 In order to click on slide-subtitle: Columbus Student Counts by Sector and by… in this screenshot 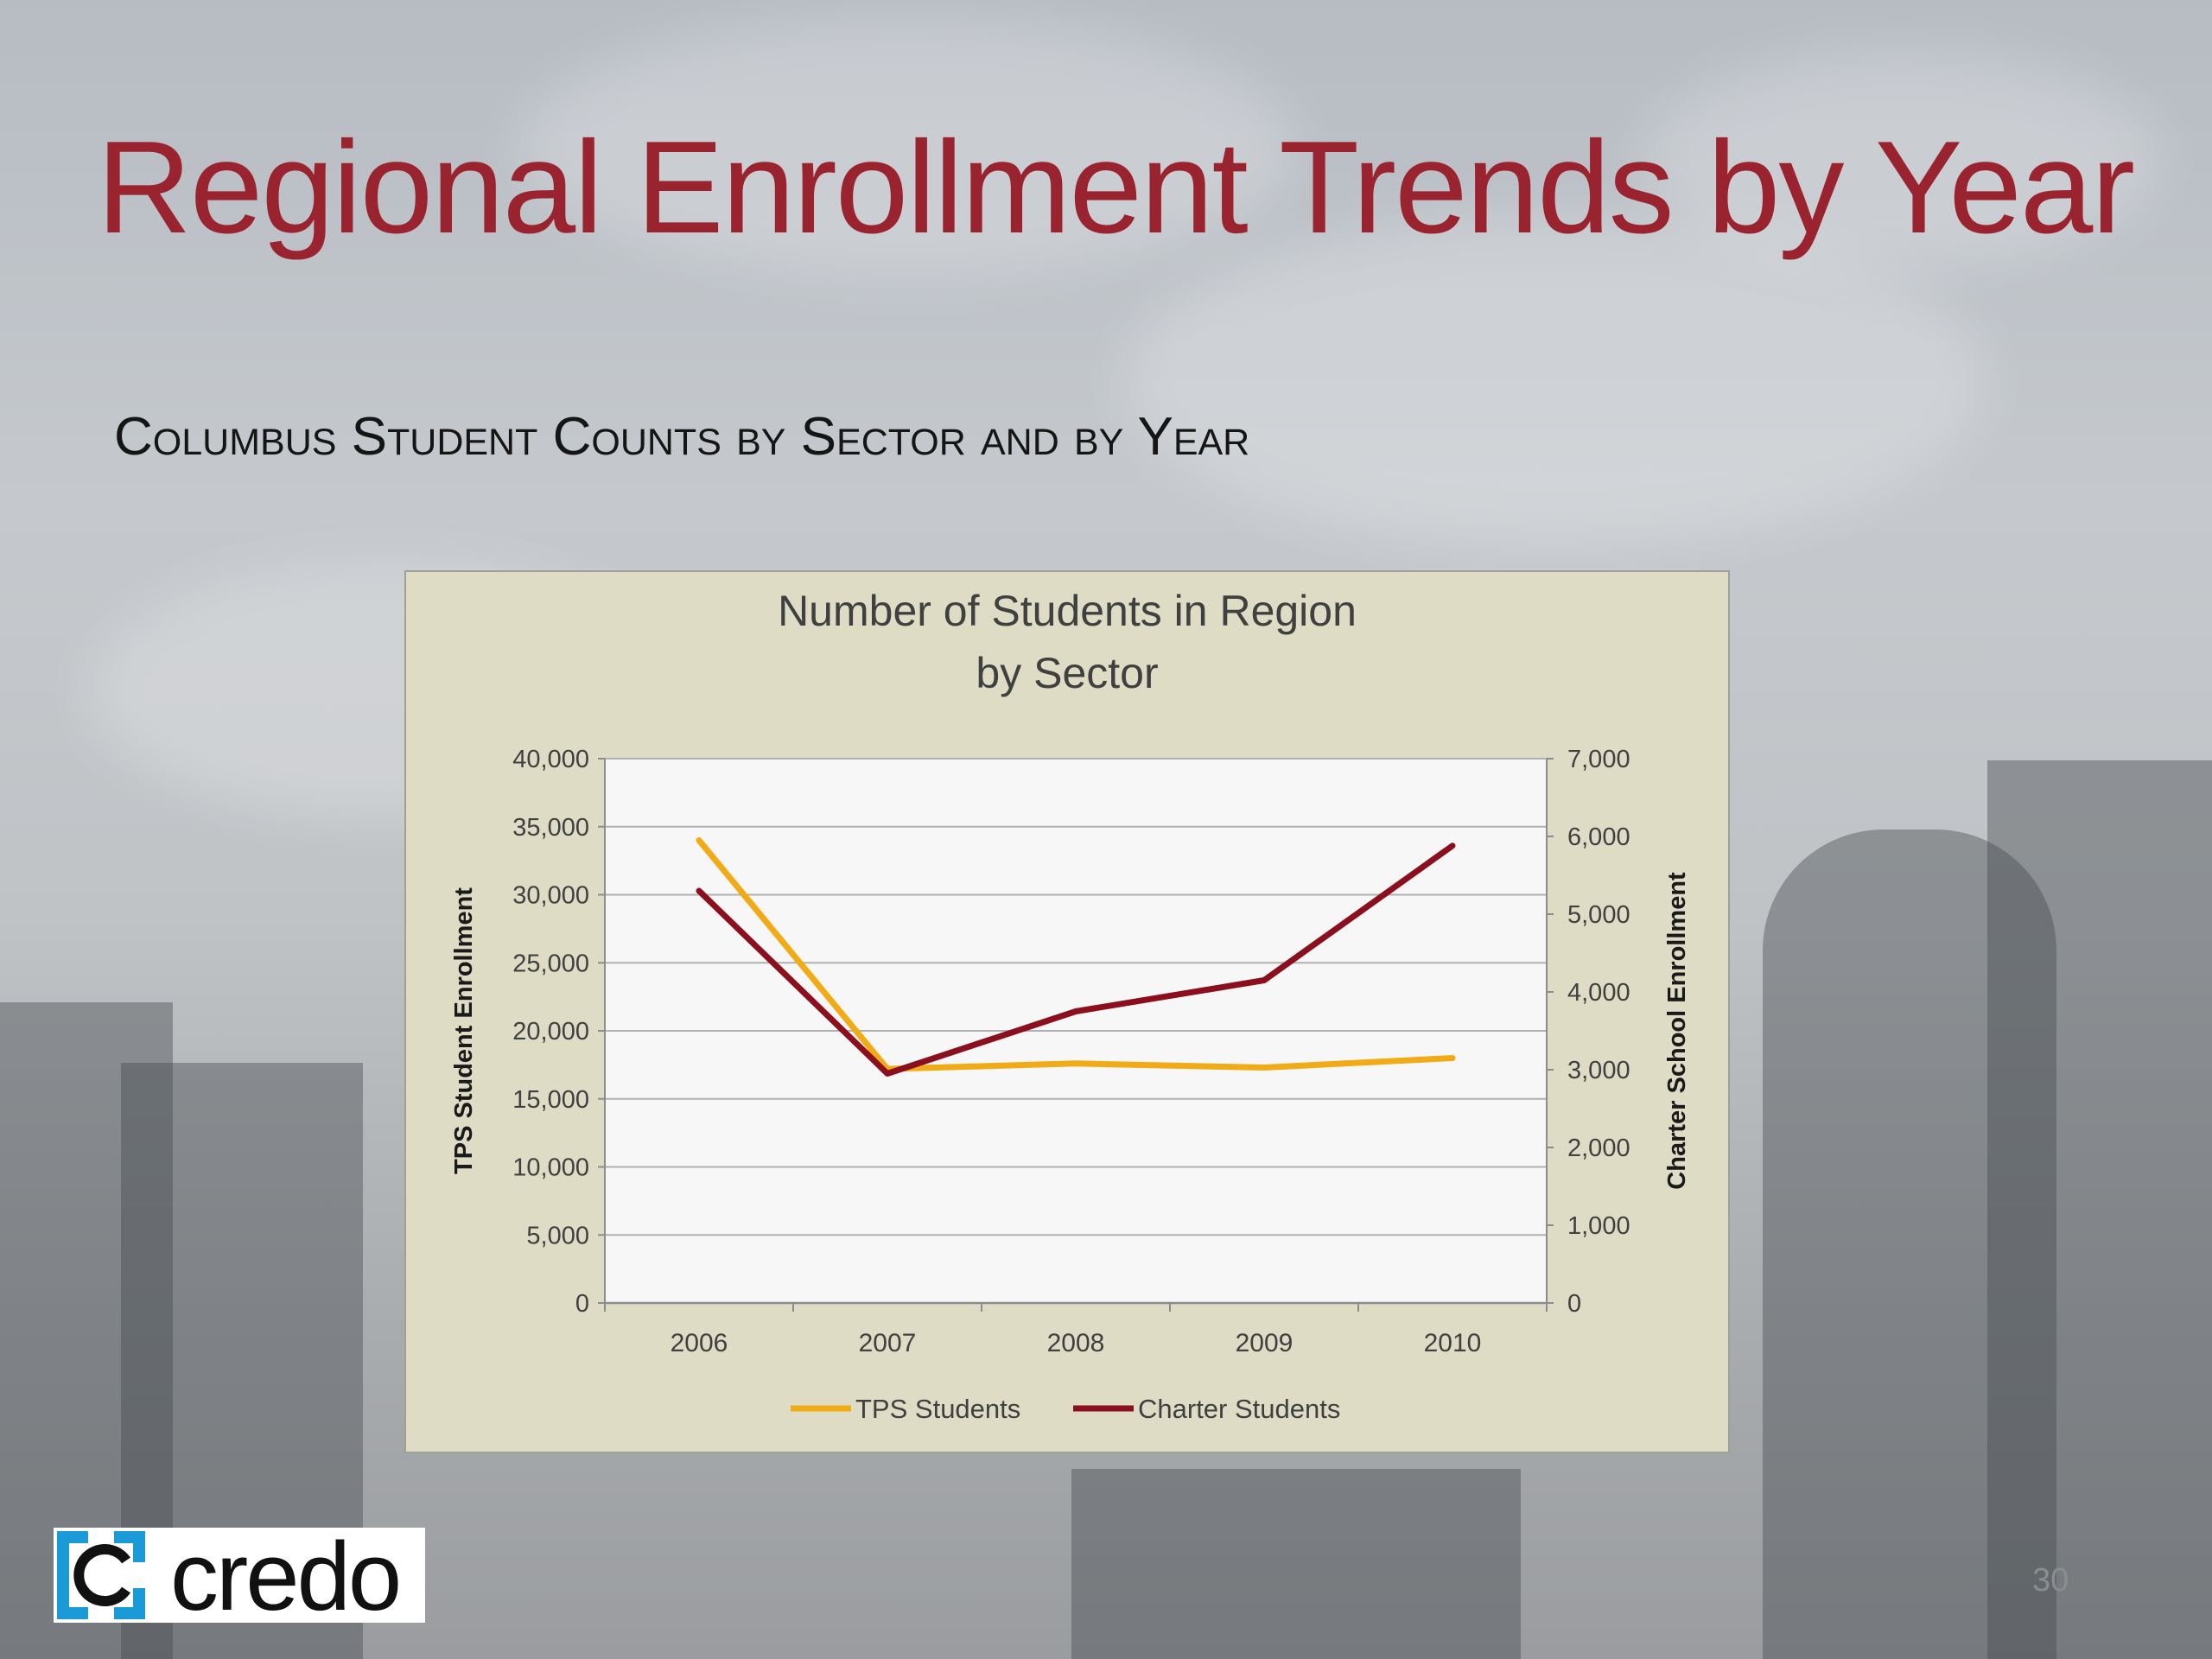, I will do `click(682, 437)`.